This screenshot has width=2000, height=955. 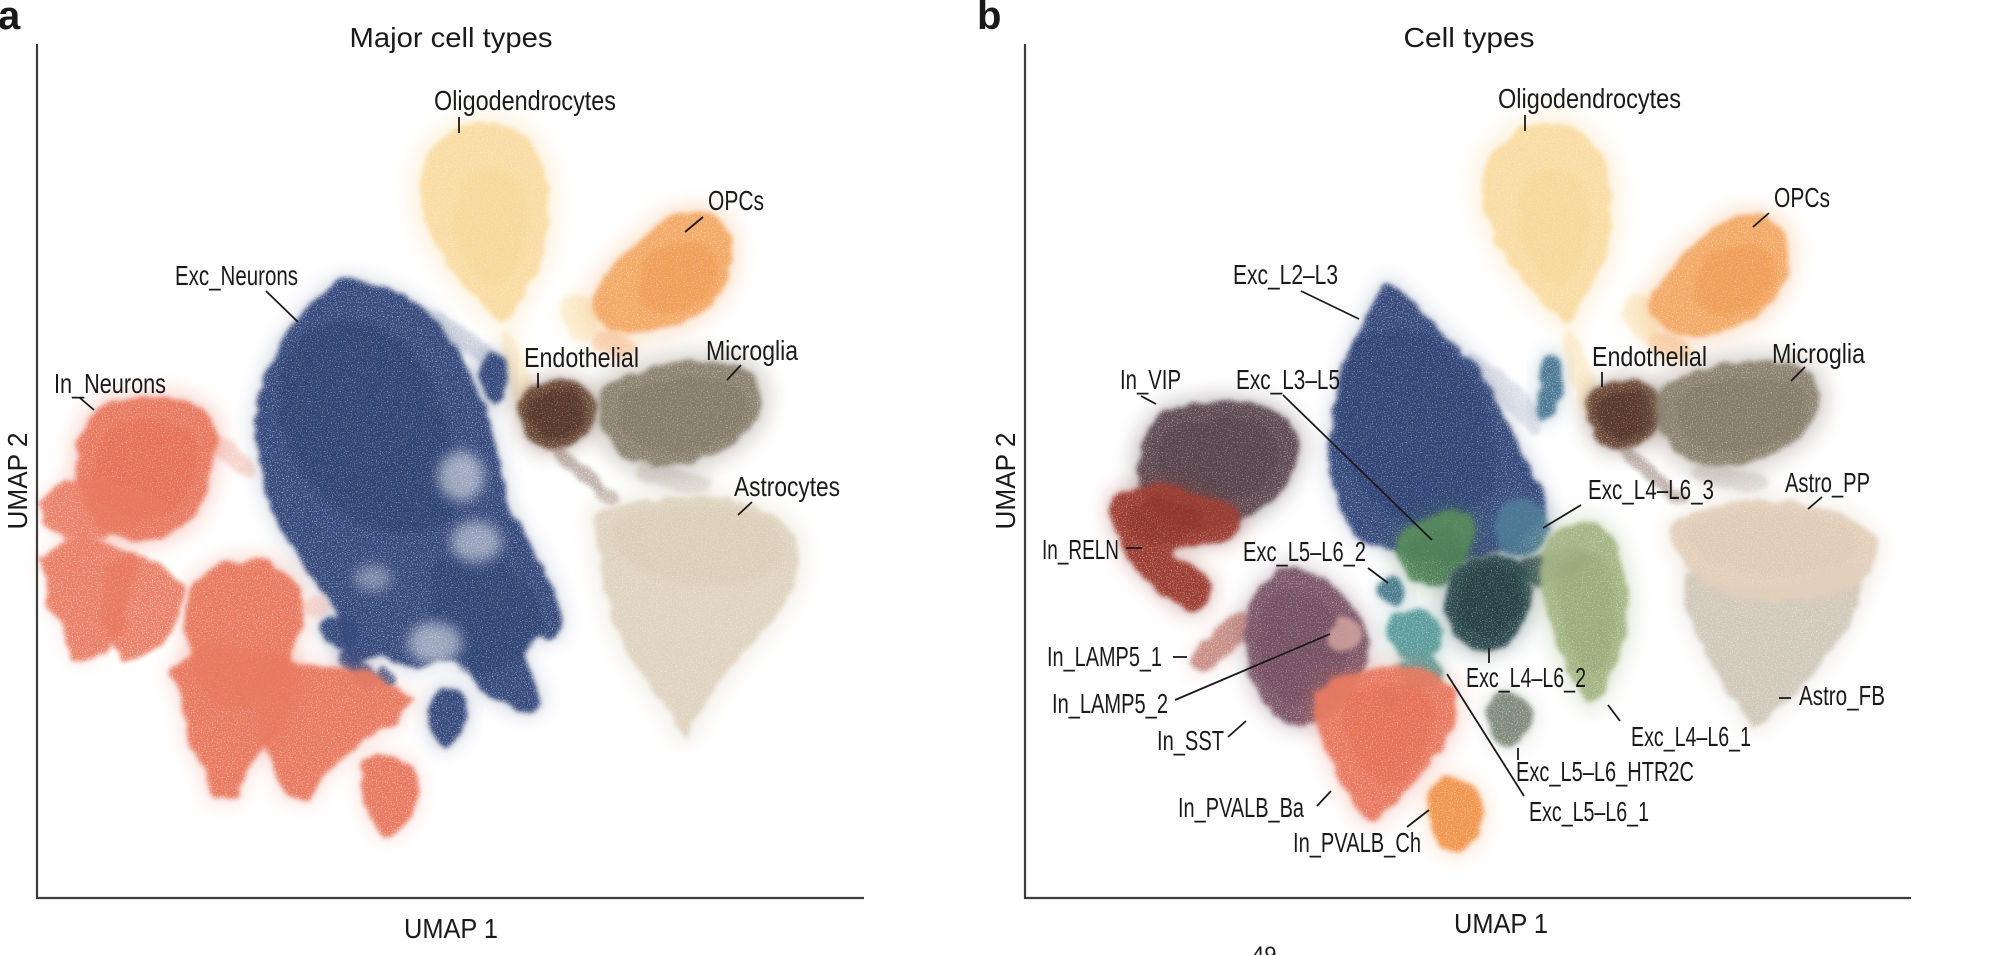 I want to click on svg-text: In_PVALB_Ch, so click(x=1357, y=842).